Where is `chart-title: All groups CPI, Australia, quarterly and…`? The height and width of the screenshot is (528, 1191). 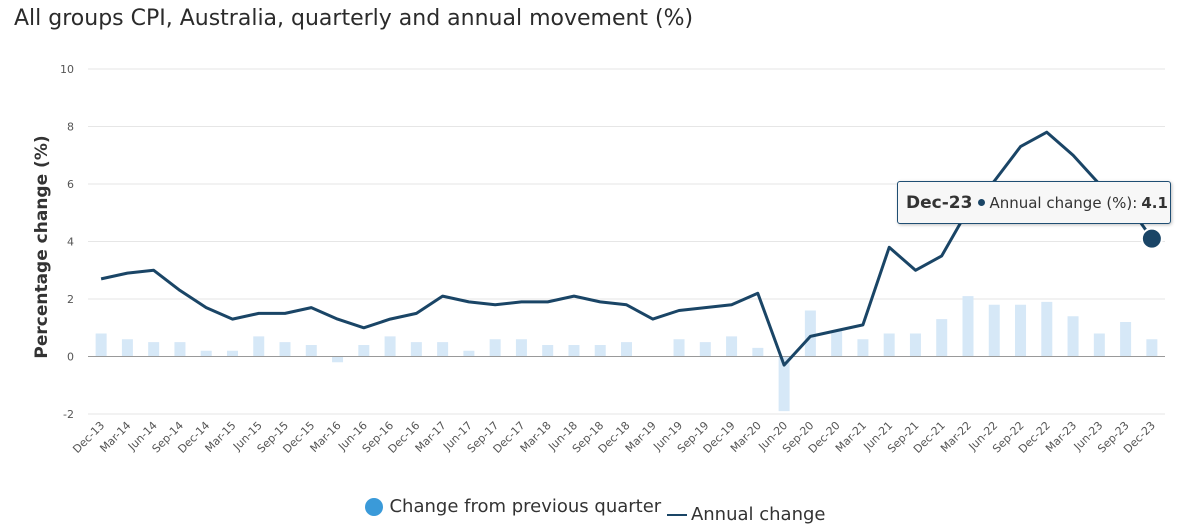 chart-title: All groups CPI, Australia, quarterly and… is located at coordinates (354, 18).